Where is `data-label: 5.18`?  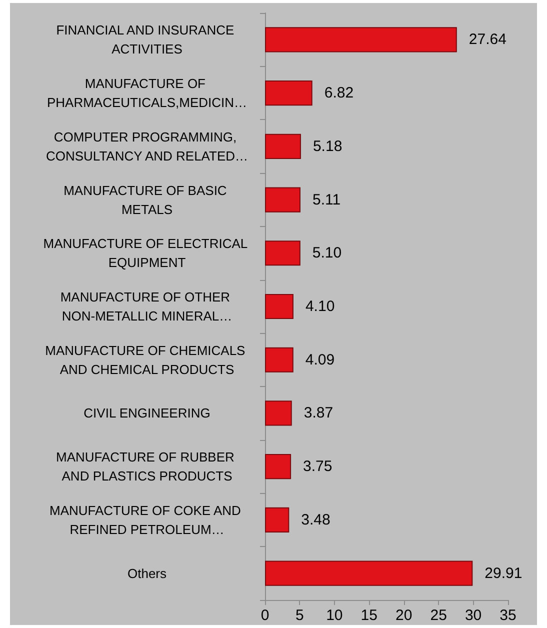 data-label: 5.18 is located at coordinates (327, 146).